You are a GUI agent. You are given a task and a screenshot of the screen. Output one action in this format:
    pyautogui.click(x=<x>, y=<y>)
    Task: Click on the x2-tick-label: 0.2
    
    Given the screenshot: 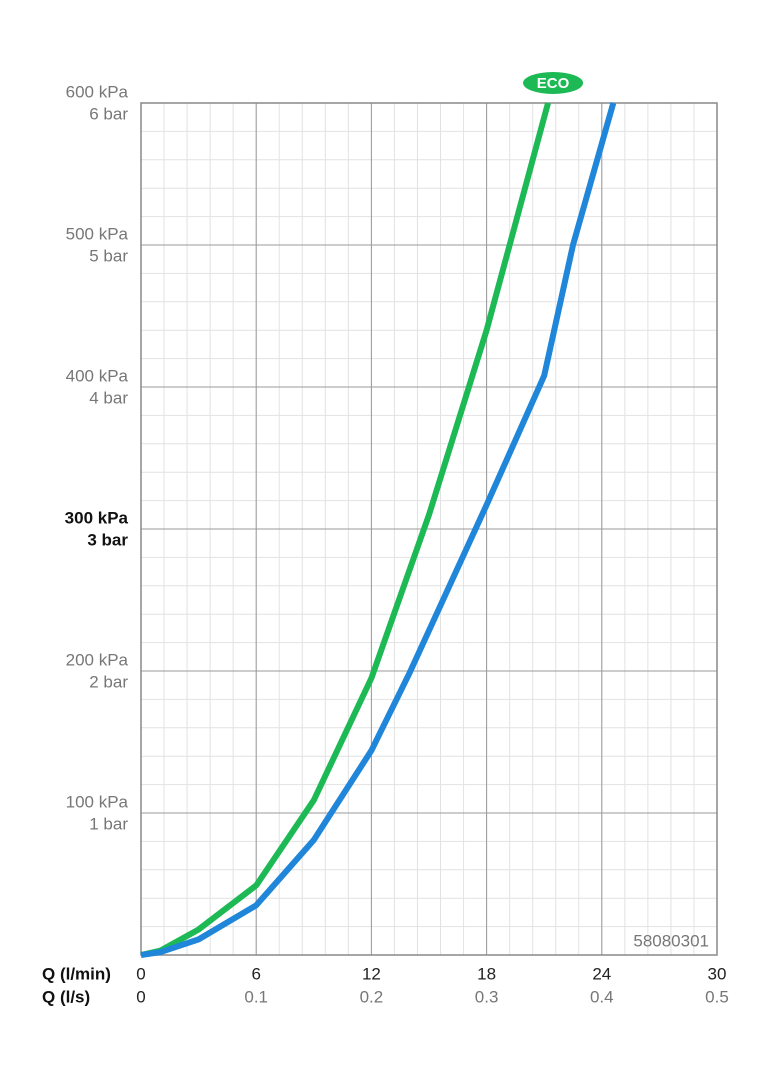 What is the action you would take?
    pyautogui.click(x=372, y=996)
    